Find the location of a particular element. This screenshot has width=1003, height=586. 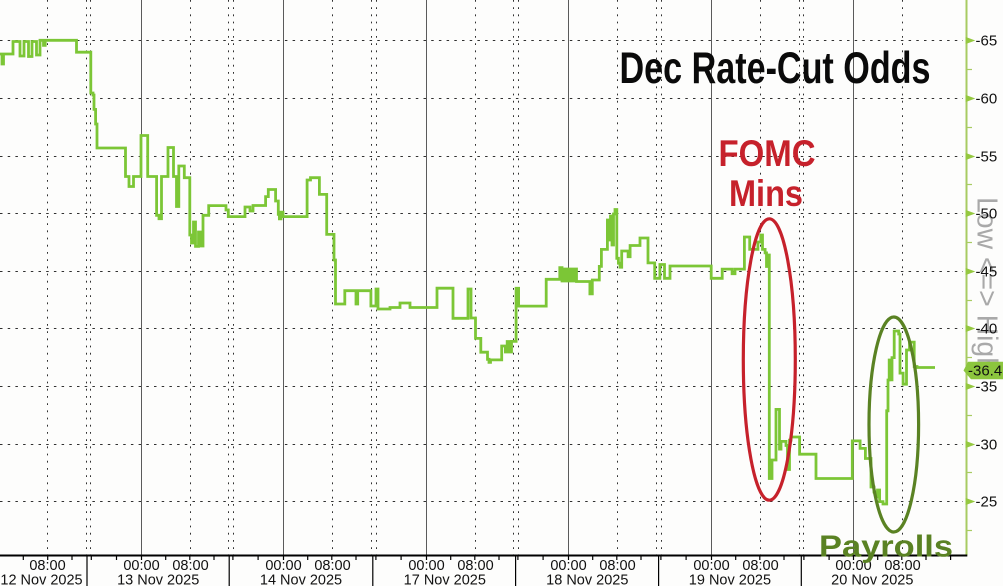

svg-text: -35 is located at coordinates (987, 387).